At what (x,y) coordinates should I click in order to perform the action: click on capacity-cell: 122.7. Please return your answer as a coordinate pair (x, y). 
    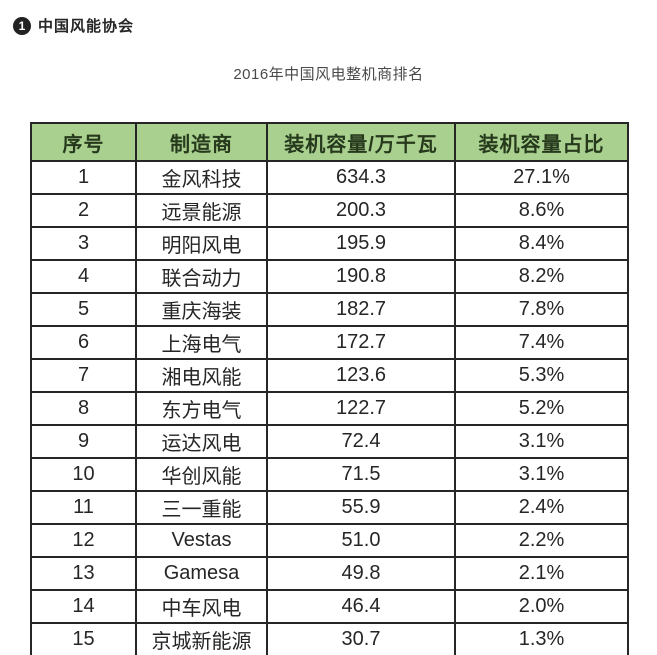
    Looking at the image, I should click on (361, 408).